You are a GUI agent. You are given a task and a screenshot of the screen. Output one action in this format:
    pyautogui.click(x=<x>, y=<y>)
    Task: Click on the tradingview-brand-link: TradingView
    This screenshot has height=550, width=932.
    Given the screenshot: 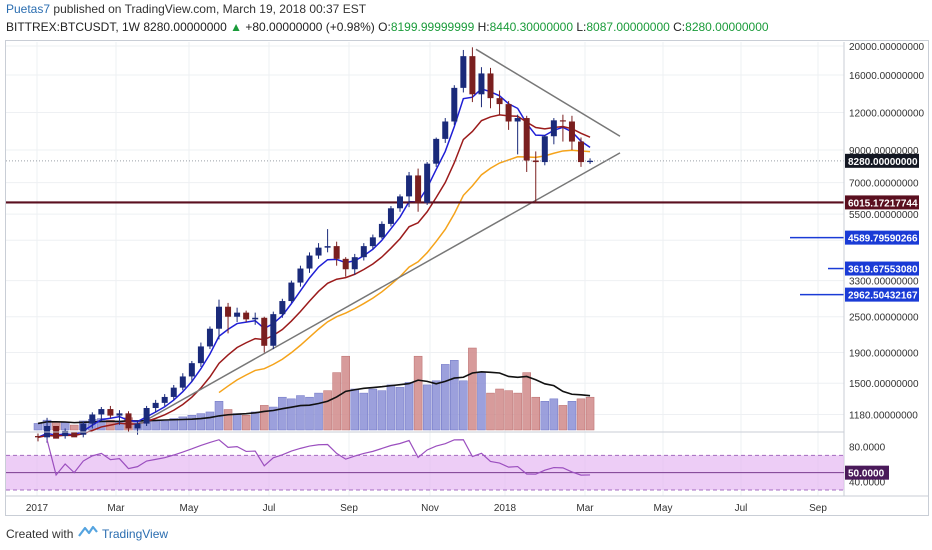 What is the action you would take?
    pyautogui.click(x=135, y=534)
    